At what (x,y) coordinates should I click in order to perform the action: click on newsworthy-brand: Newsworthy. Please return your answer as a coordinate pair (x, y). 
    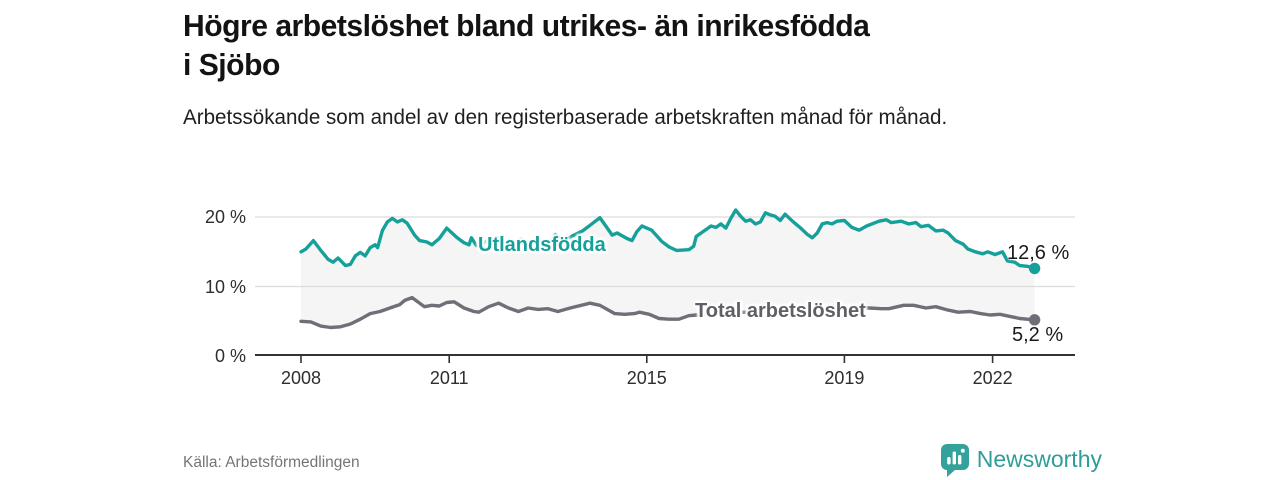
    Looking at the image, I should click on (1021, 462).